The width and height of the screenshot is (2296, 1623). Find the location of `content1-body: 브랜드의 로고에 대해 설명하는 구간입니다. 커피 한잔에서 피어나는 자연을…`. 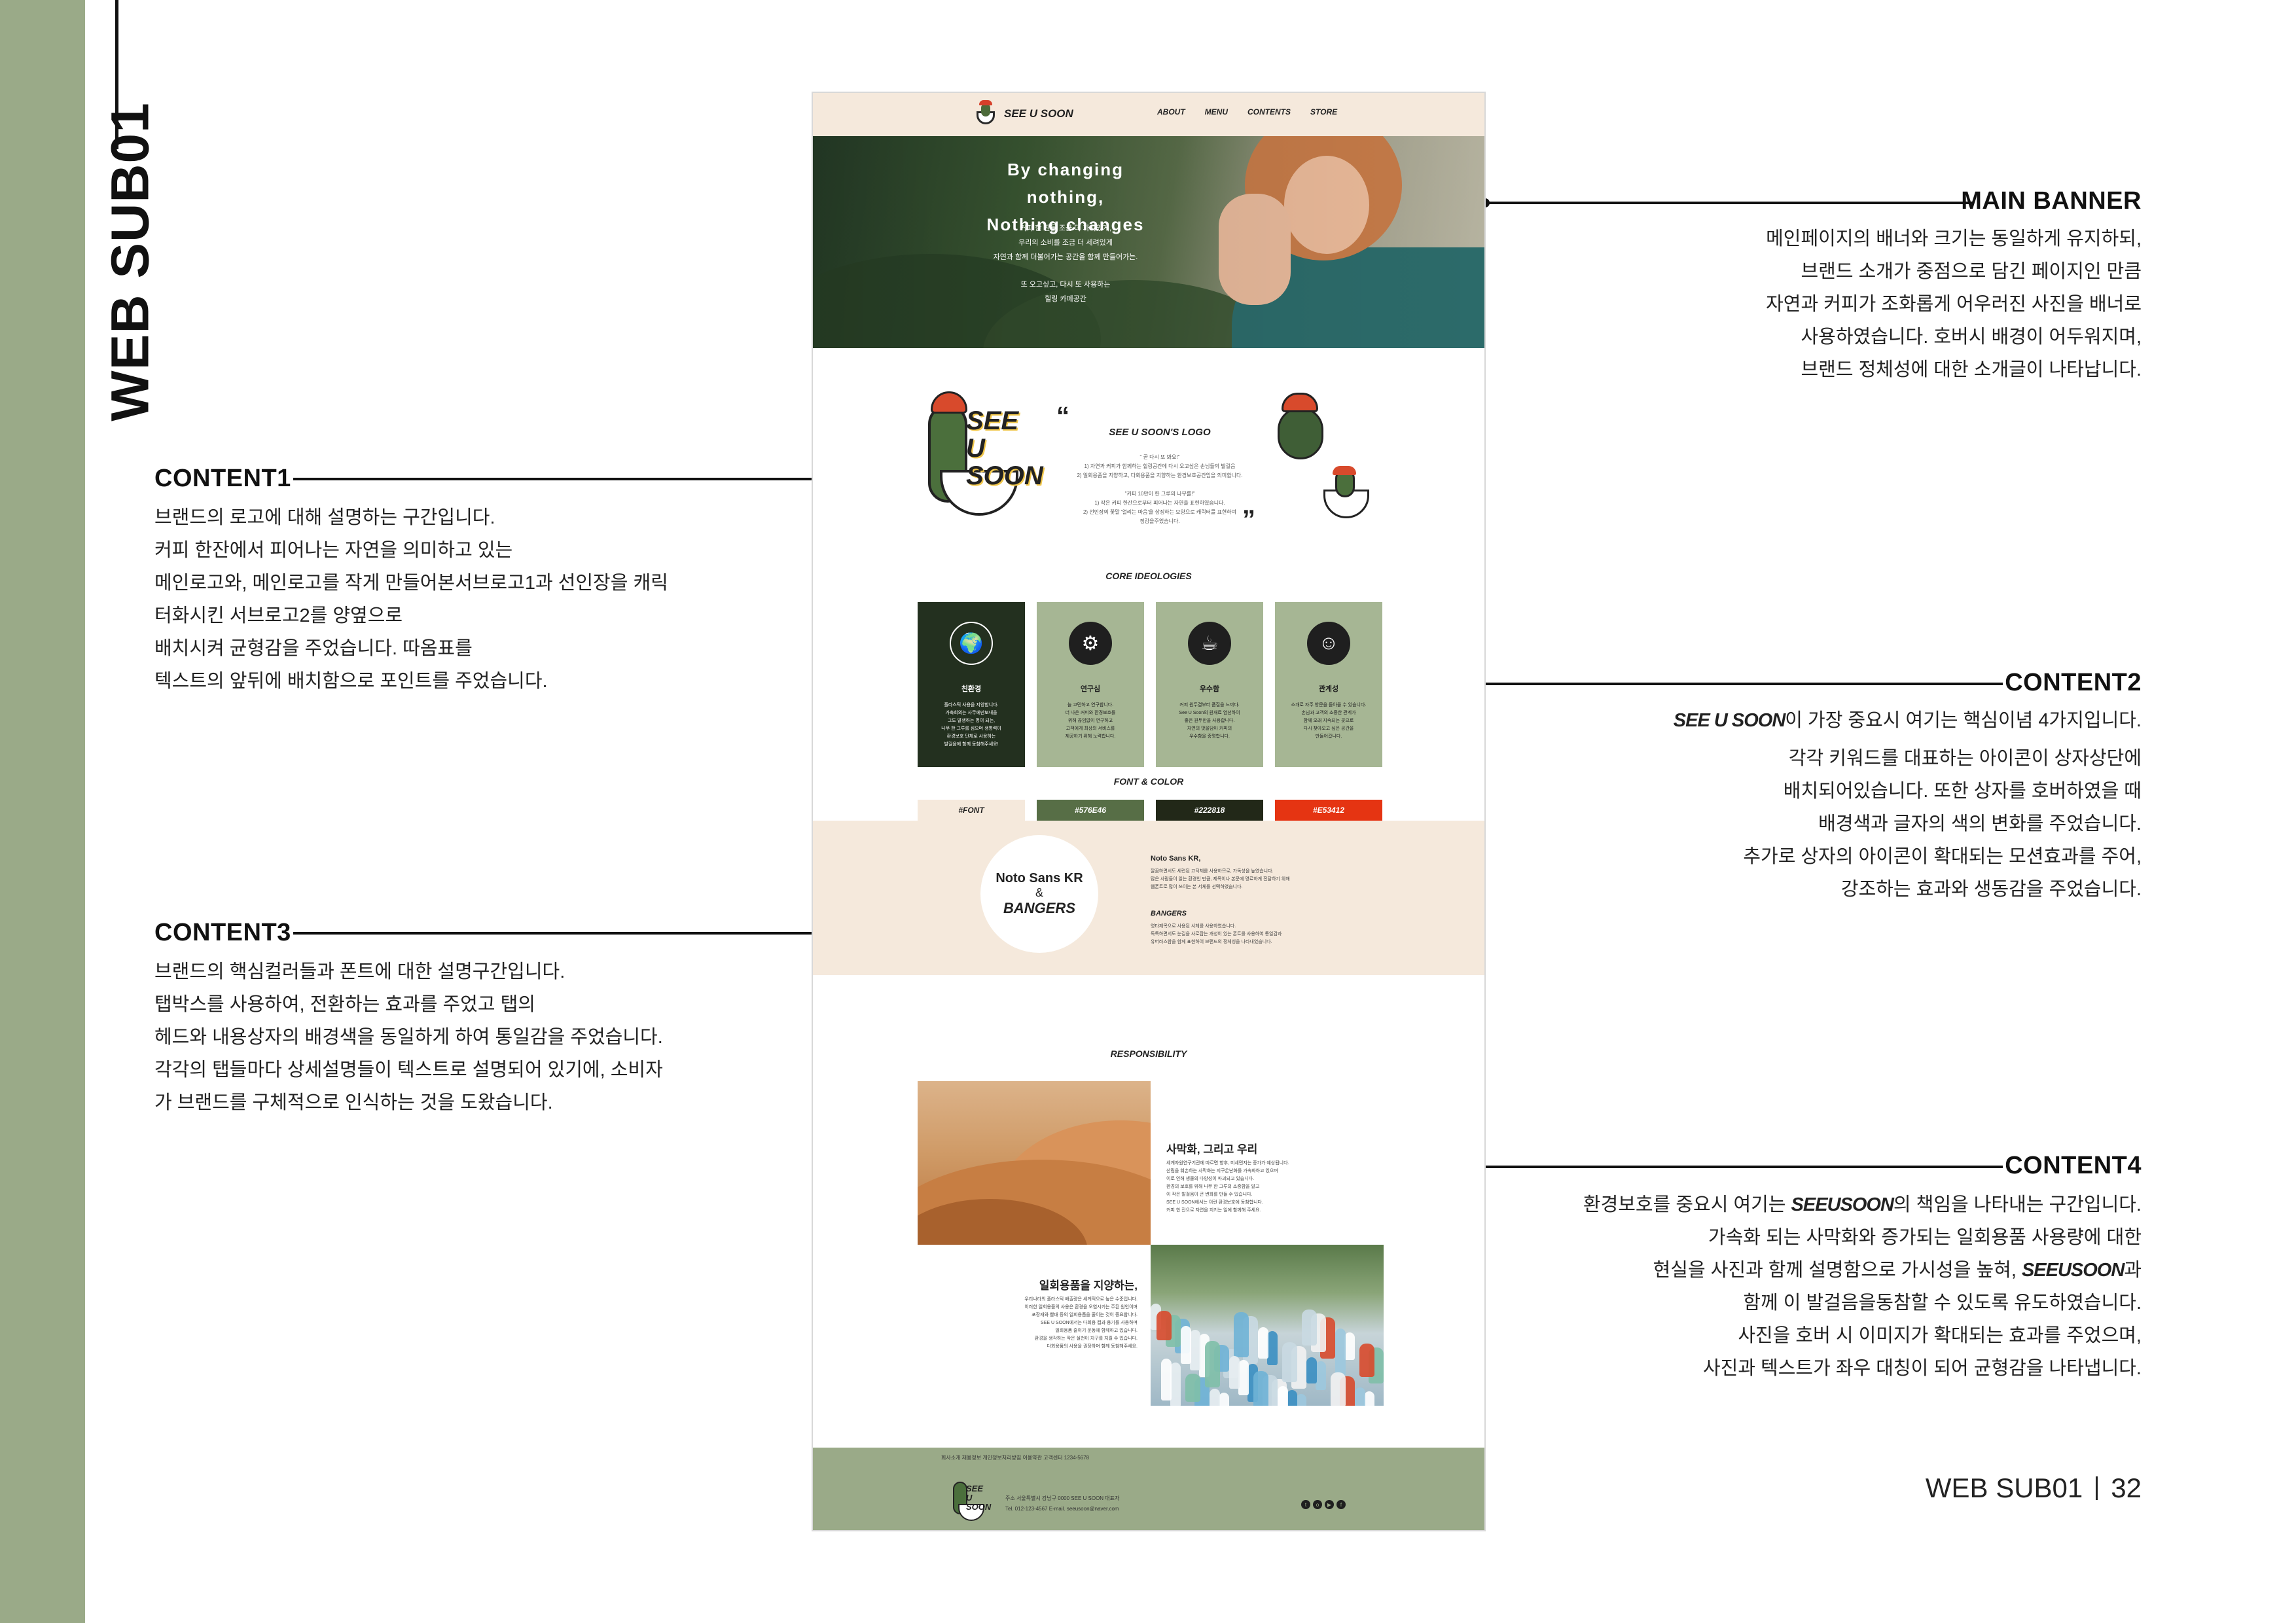

content1-body: 브랜드의 로고에 대해 설명하는 구간입니다. 커피 한잔에서 피어나는 자연을… is located at coordinates (411, 599).